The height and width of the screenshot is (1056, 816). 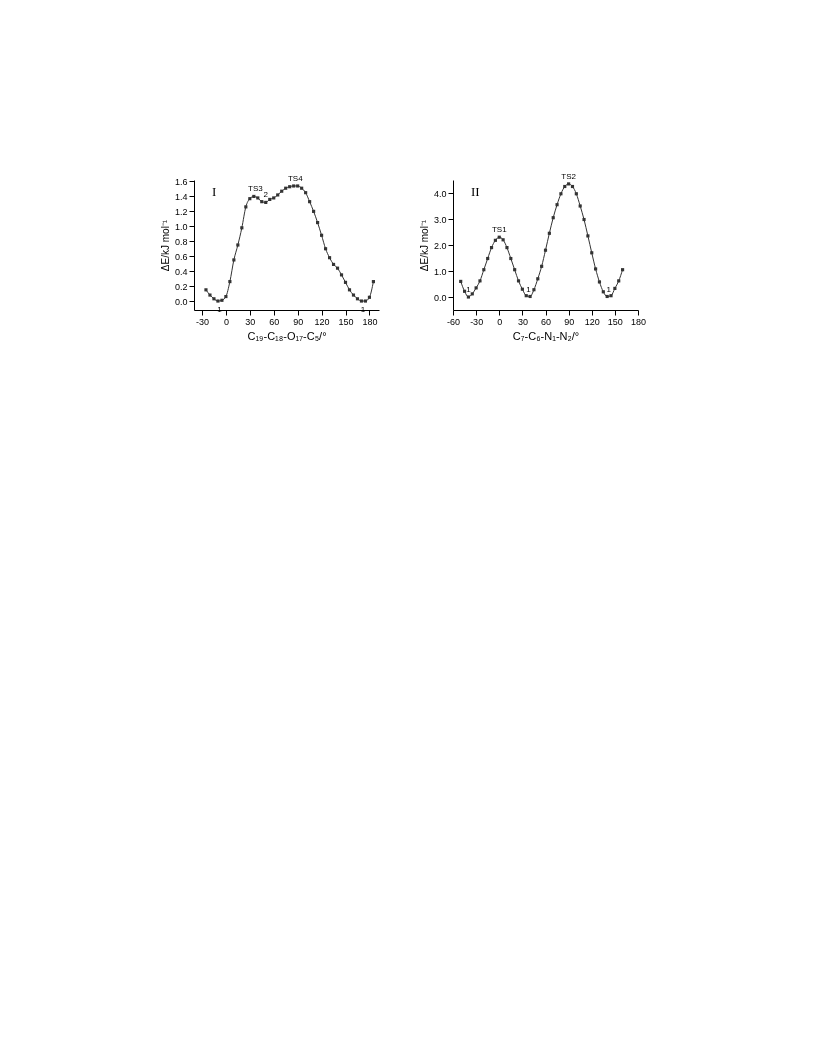 I want to click on y-tick-label: 0.8, so click(x=181, y=241).